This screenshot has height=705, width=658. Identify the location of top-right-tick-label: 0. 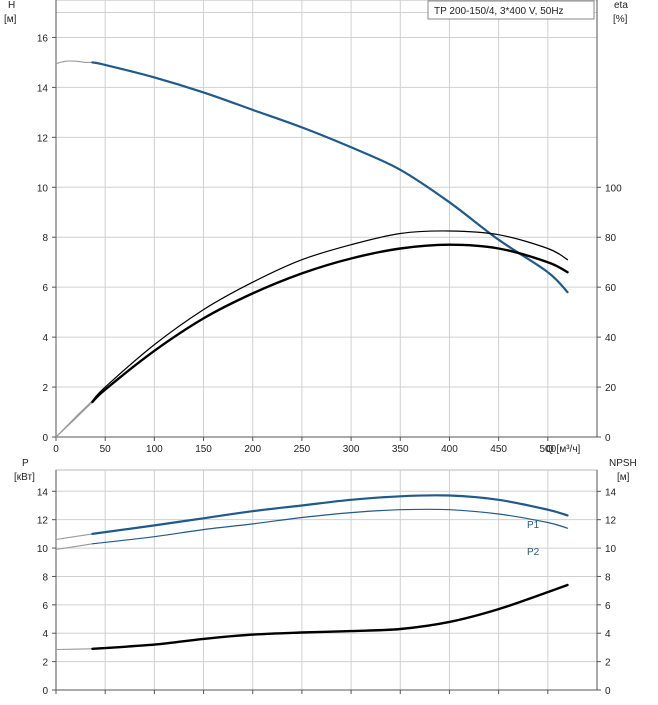
(608, 438).